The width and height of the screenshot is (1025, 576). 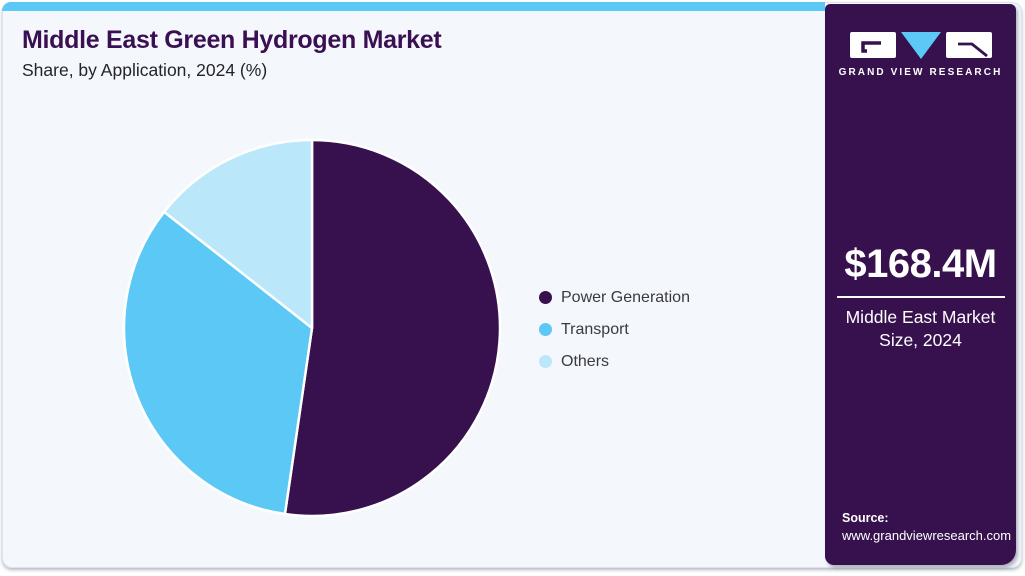 I want to click on accent-top-strip, so click(x=413, y=6).